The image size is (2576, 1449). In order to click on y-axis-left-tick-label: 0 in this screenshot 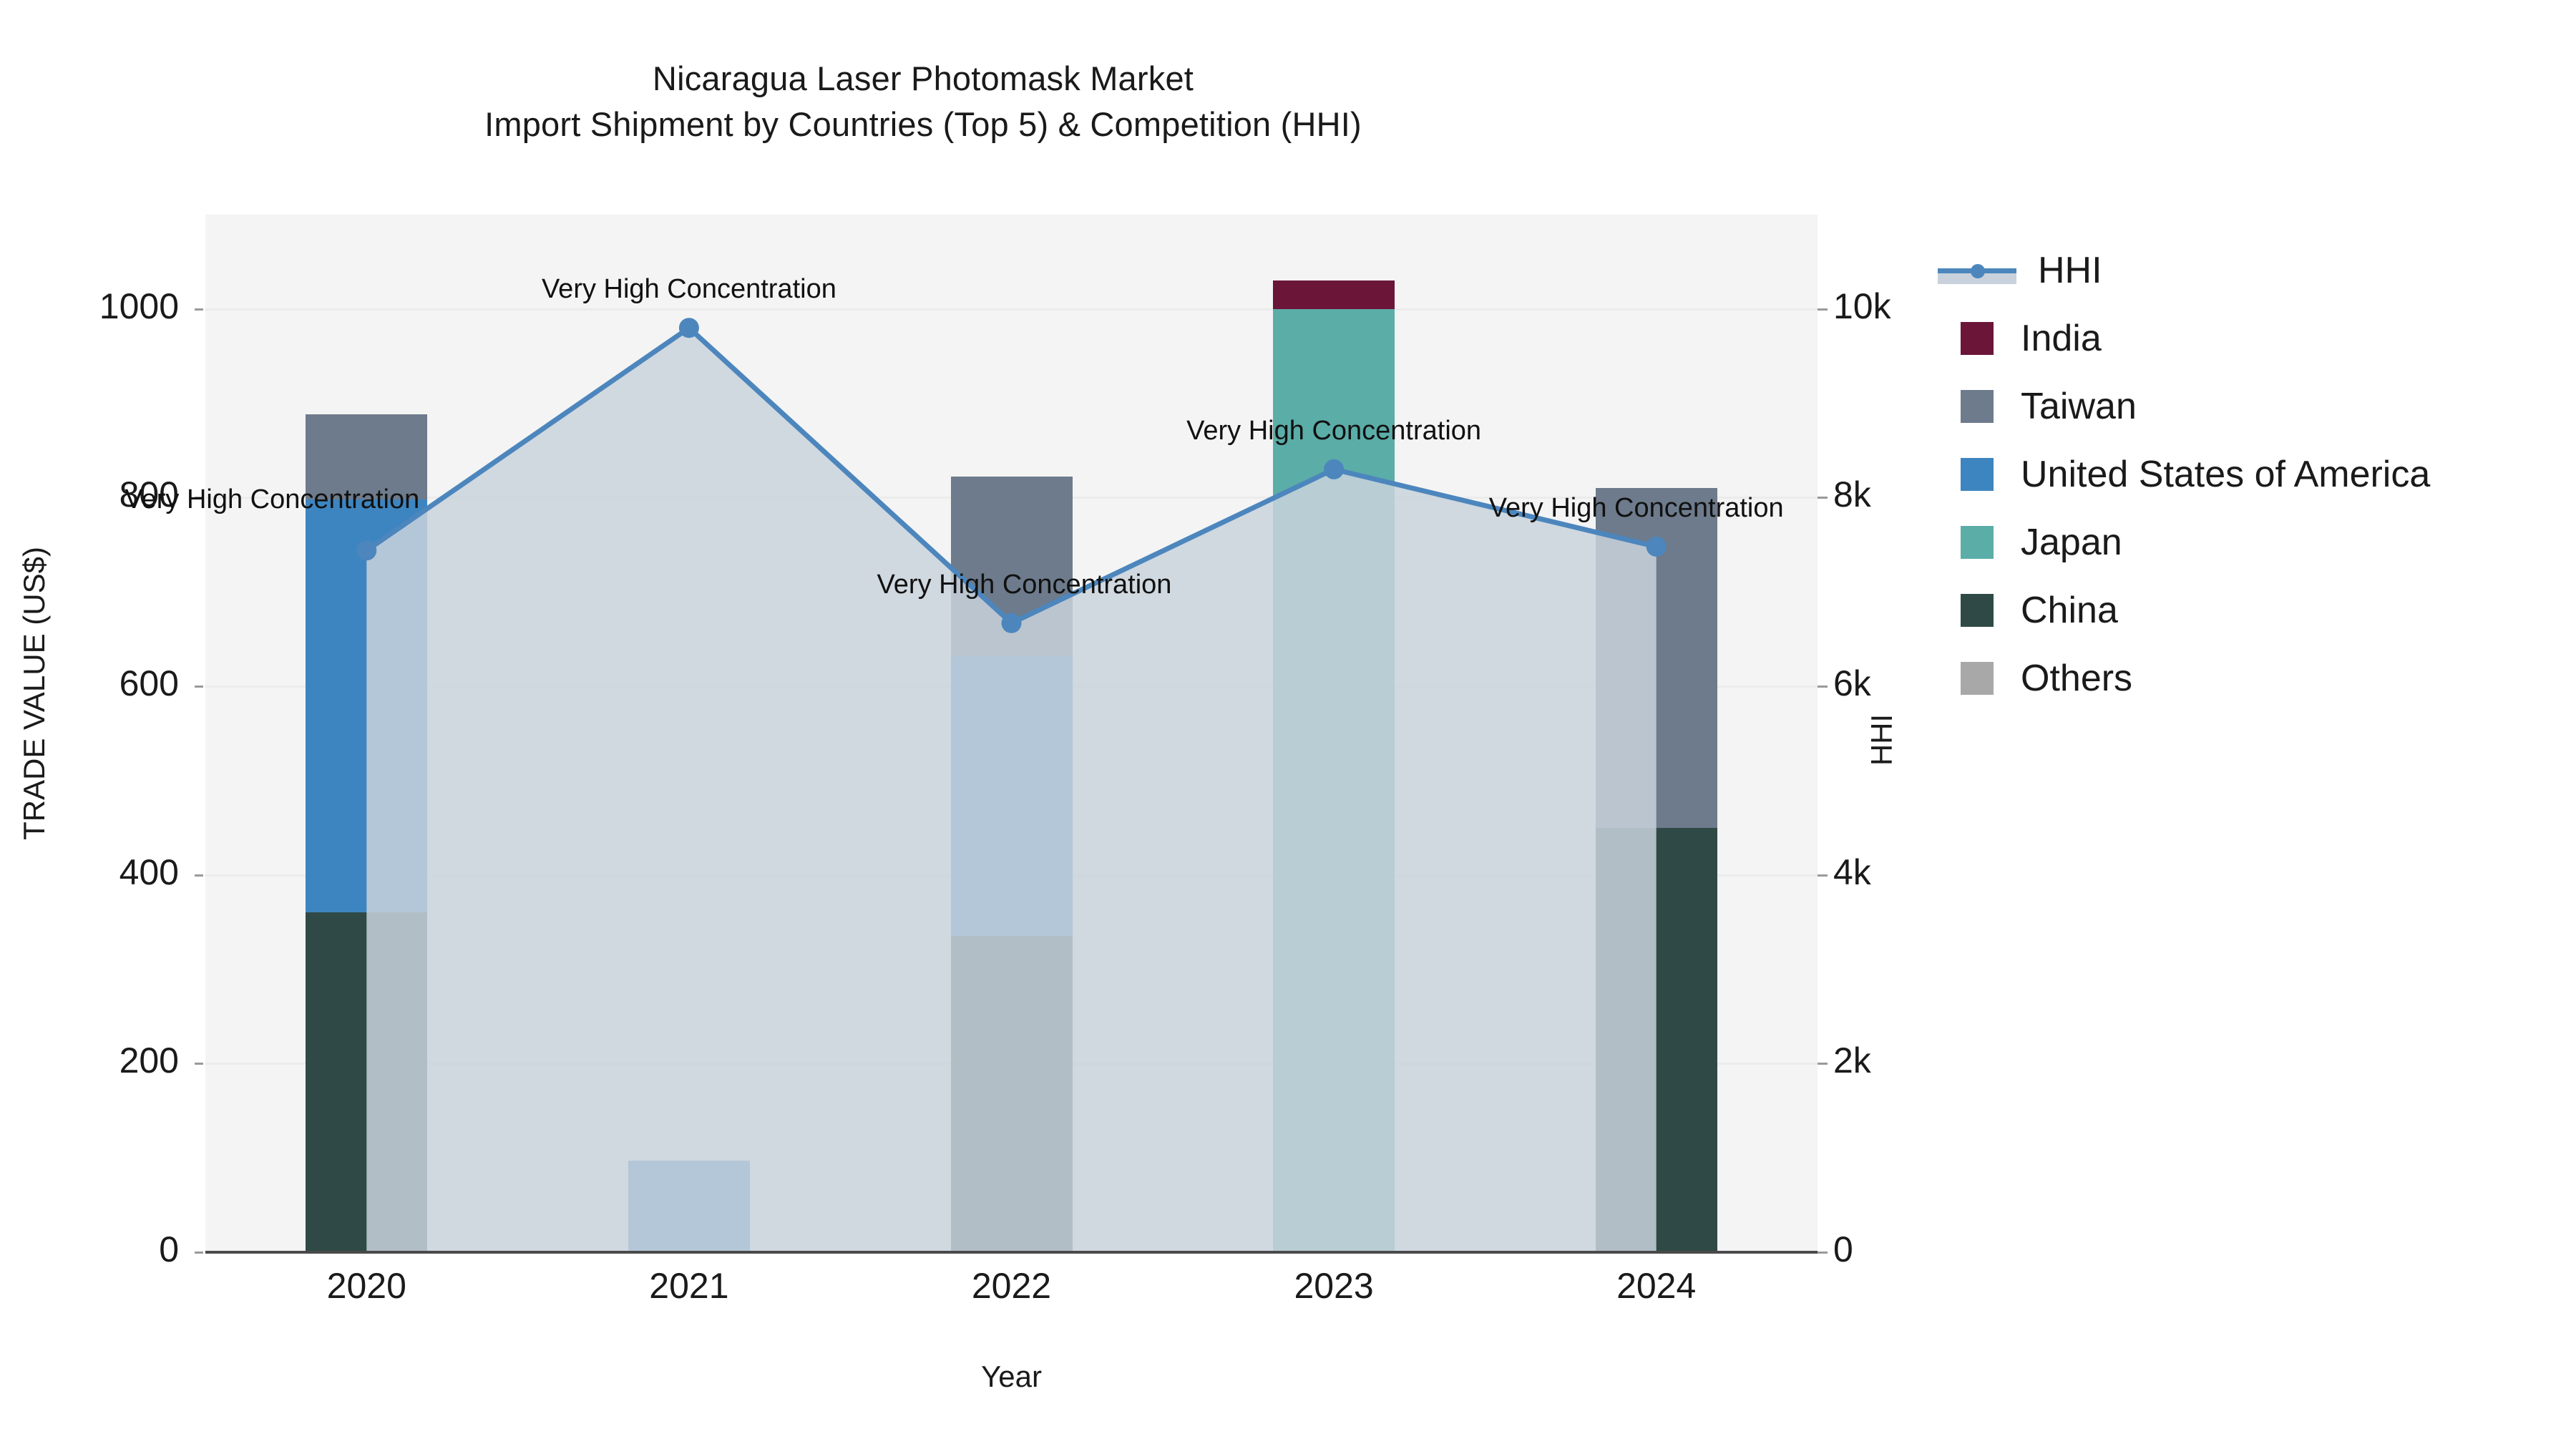, I will do `click(169, 1249)`.